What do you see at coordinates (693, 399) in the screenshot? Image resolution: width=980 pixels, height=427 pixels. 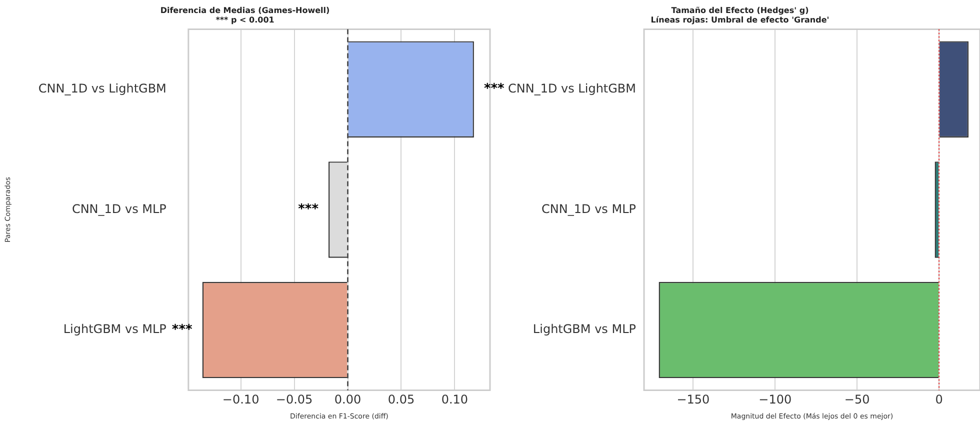 I see `x-tick-label: −150` at bounding box center [693, 399].